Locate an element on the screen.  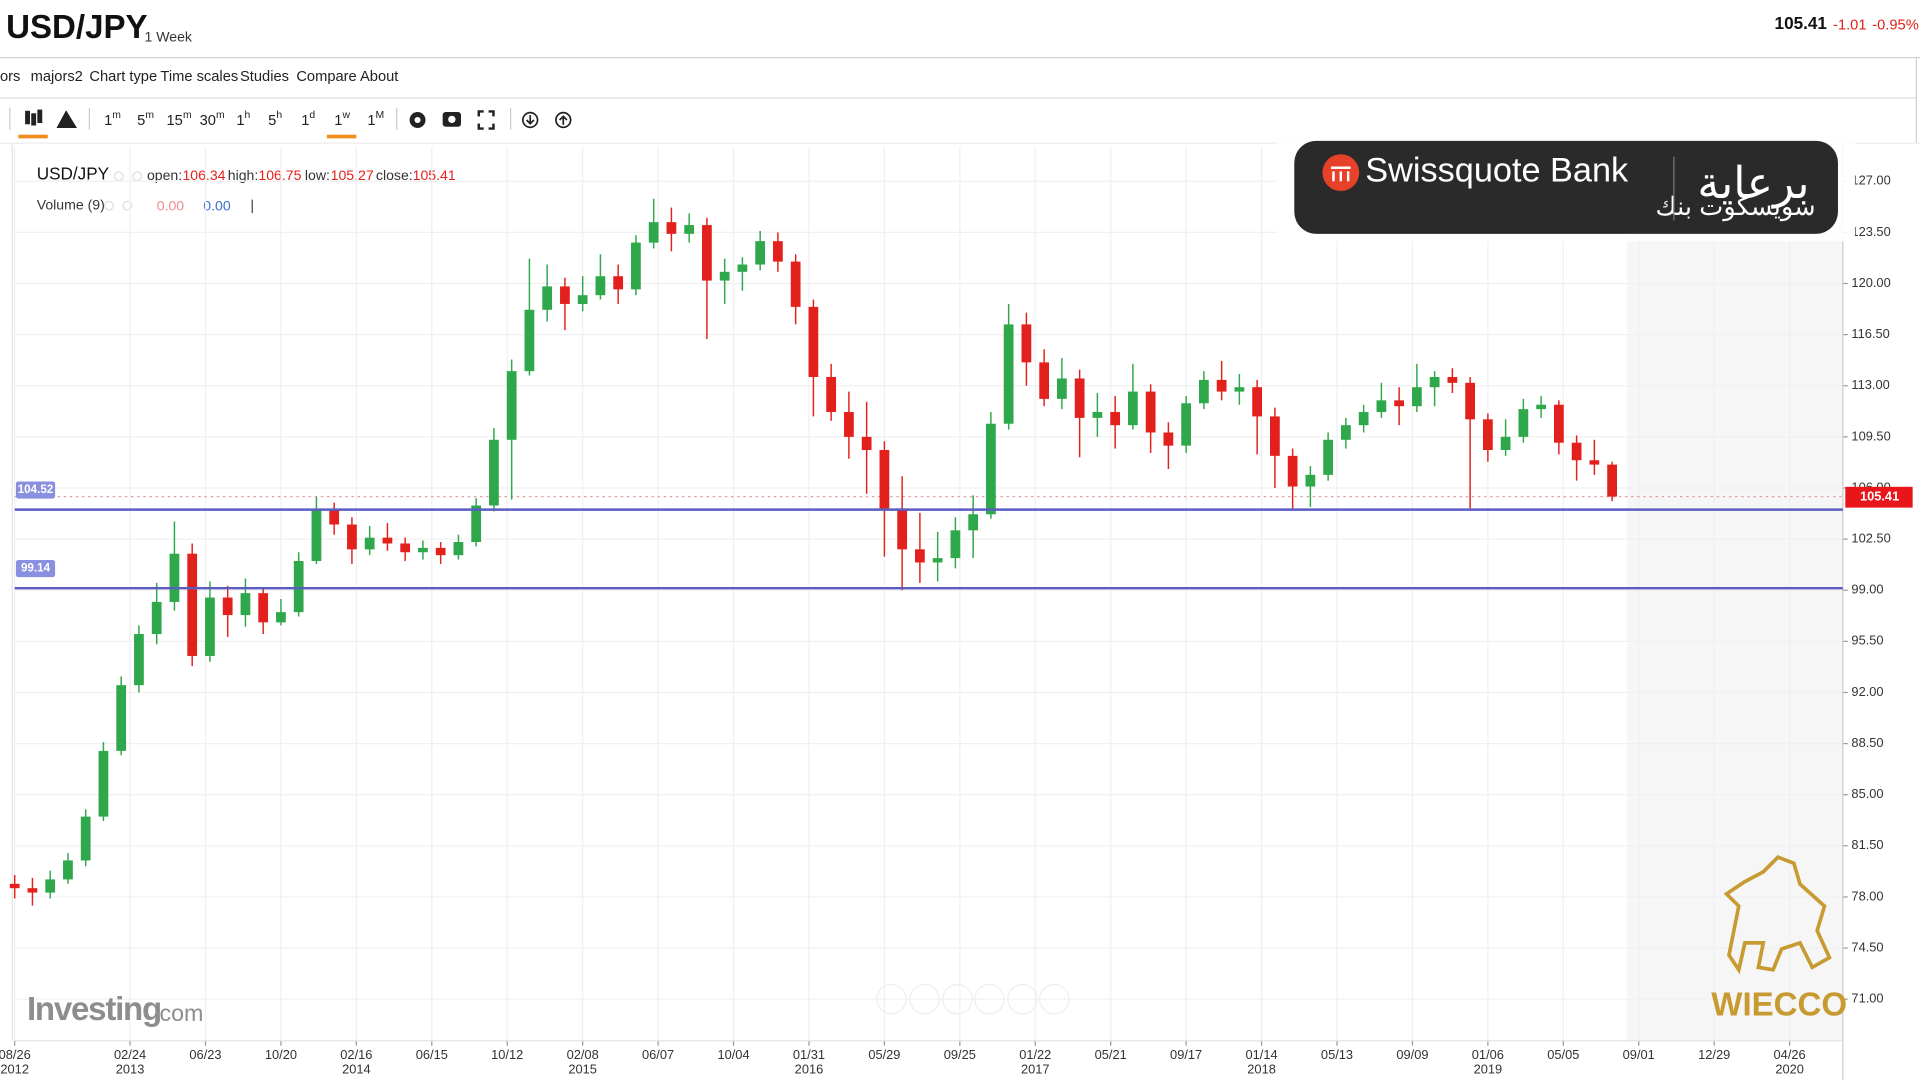
menu-item: majors2 is located at coordinates (57, 77).